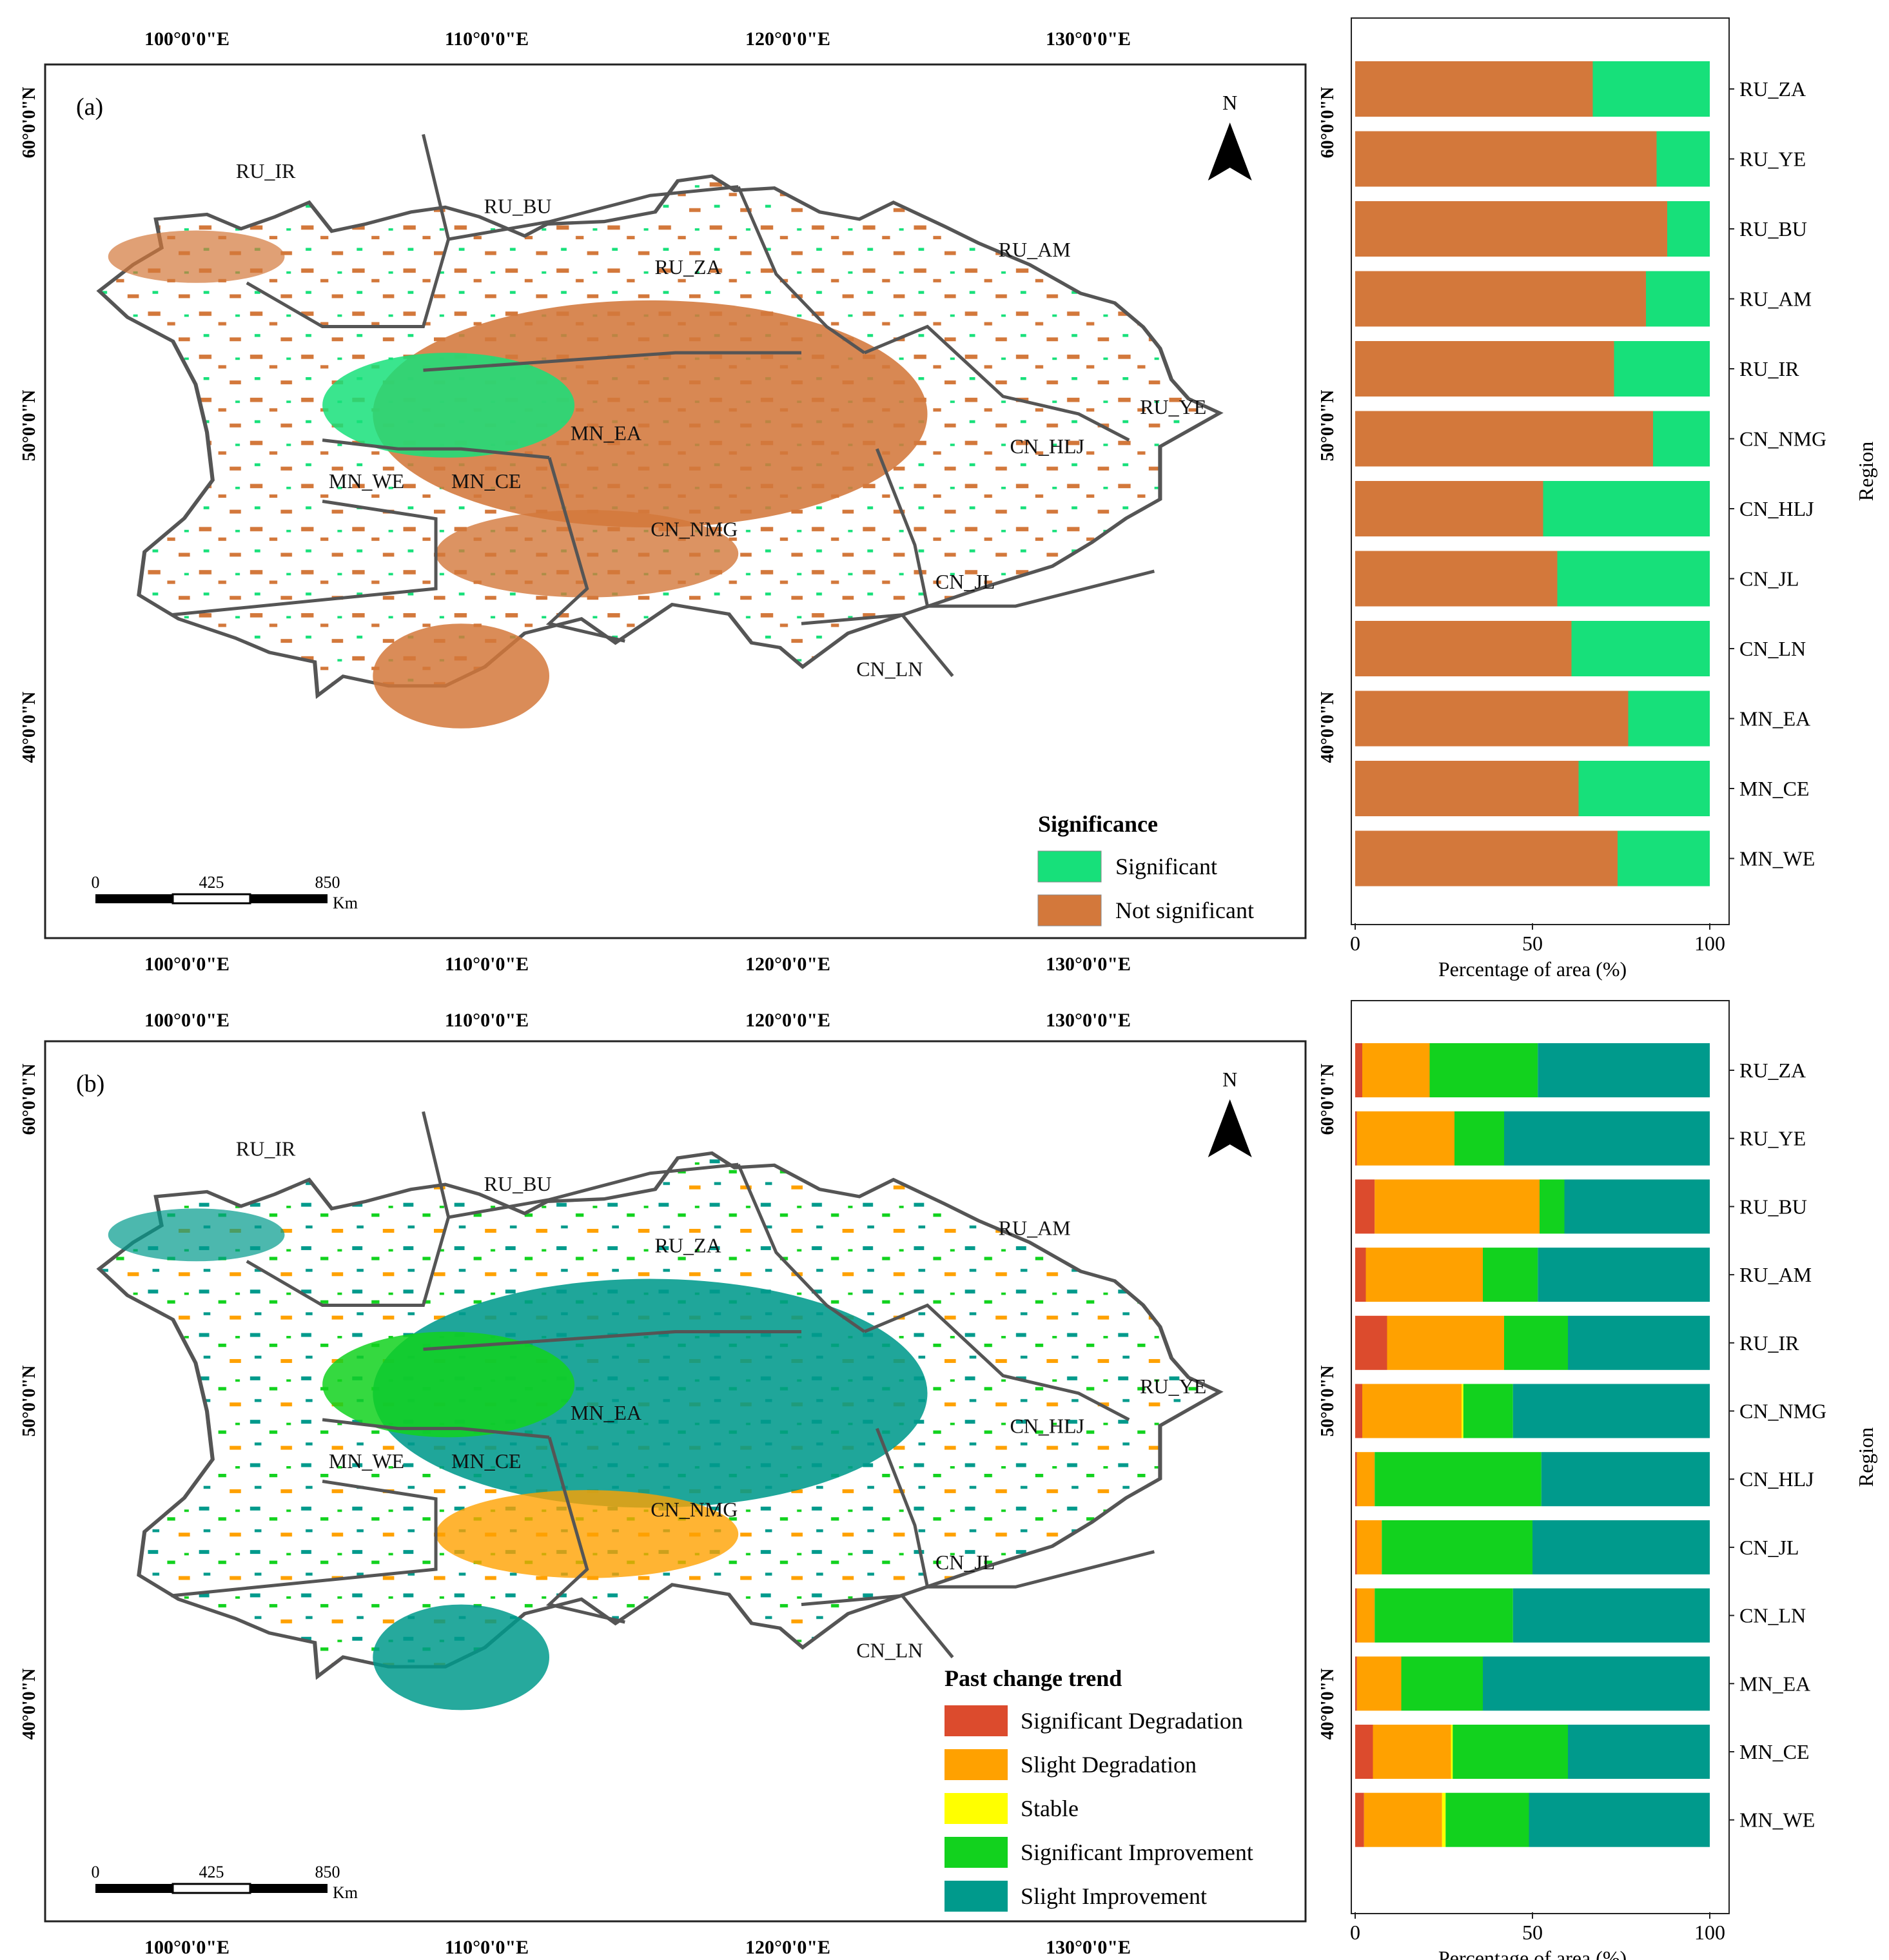 Image resolution: width=1889 pixels, height=1960 pixels. I want to click on panel-label: (b), so click(90, 1083).